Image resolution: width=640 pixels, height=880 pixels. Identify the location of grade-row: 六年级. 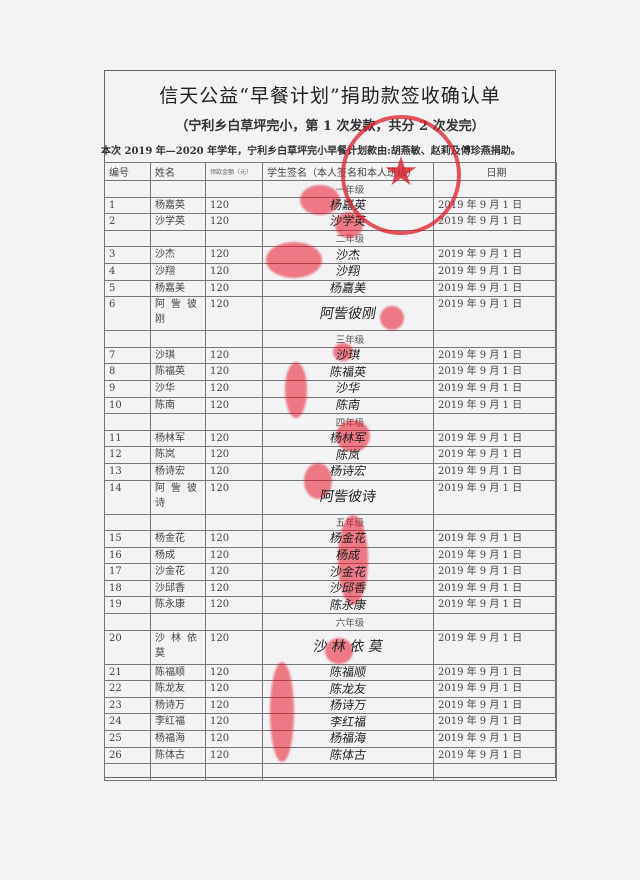
(330, 622).